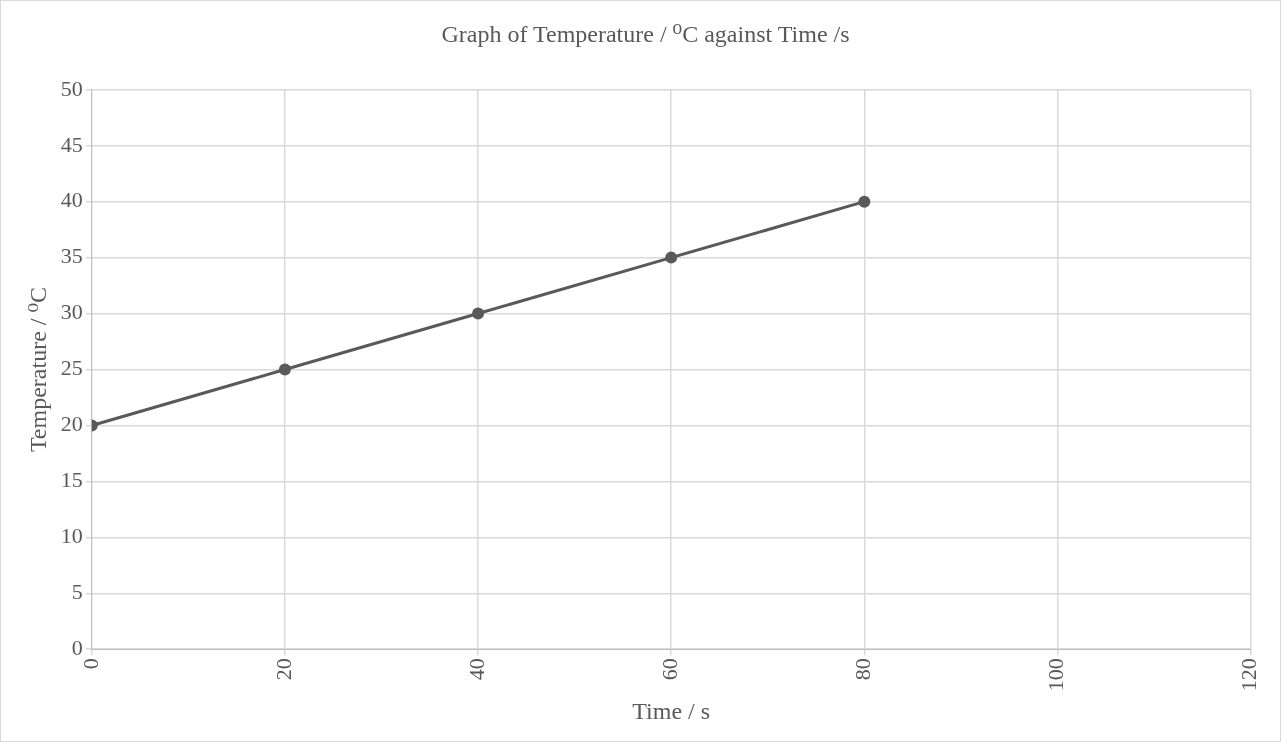 This screenshot has height=742, width=1281. What do you see at coordinates (71, 536) in the screenshot?
I see `y-tick-label: 10` at bounding box center [71, 536].